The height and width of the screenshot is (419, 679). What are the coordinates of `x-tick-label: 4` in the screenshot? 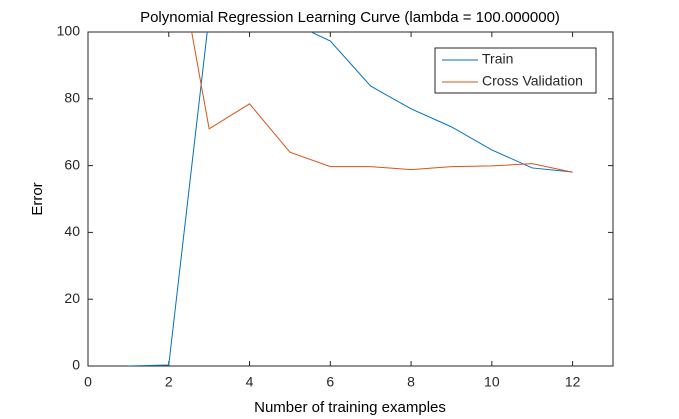 It's located at (250, 382).